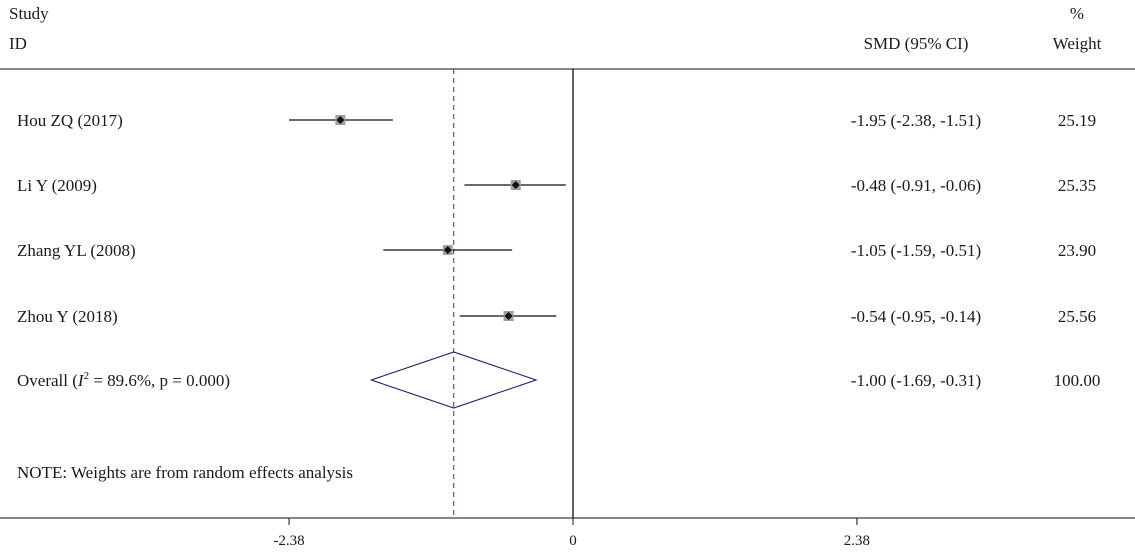 This screenshot has height=552, width=1135. What do you see at coordinates (916, 316) in the screenshot?
I see `ci-value: -0.54 (-0.95, -0.14)` at bounding box center [916, 316].